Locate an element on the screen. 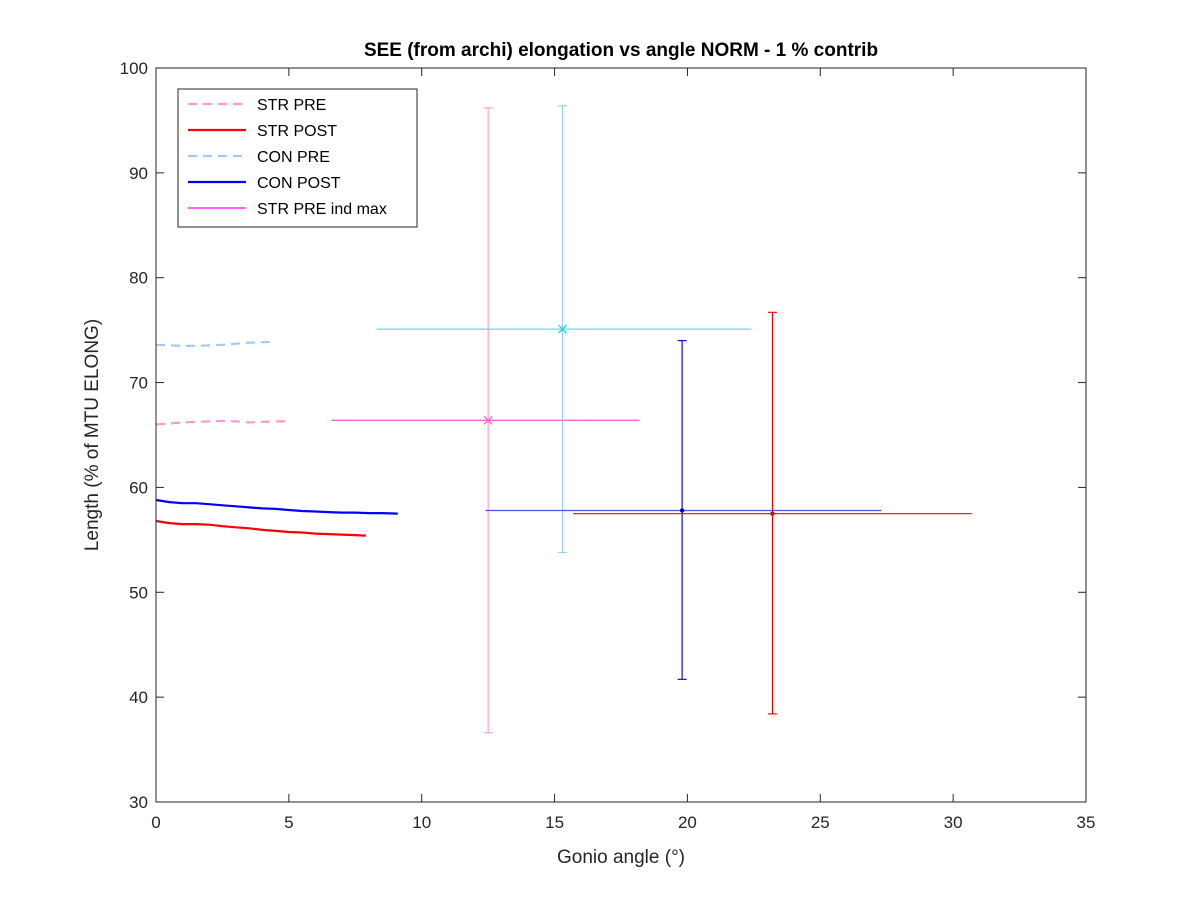 The width and height of the screenshot is (1200, 900). legend-label: STR PRE is located at coordinates (291, 105).